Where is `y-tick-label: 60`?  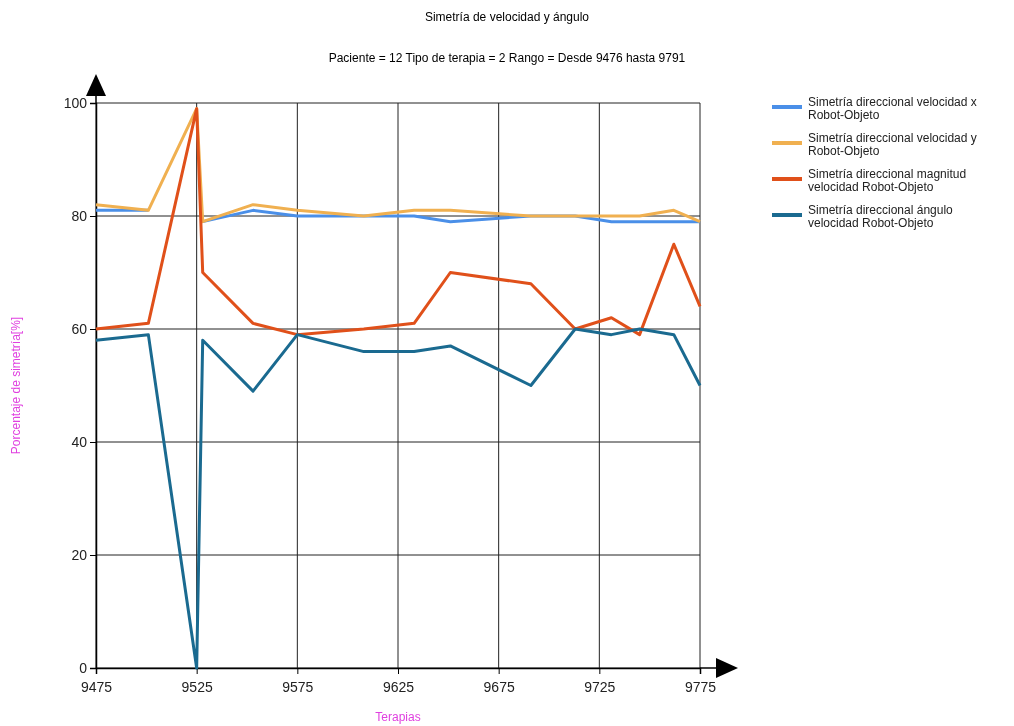 y-tick-label: 60 is located at coordinates (79, 328).